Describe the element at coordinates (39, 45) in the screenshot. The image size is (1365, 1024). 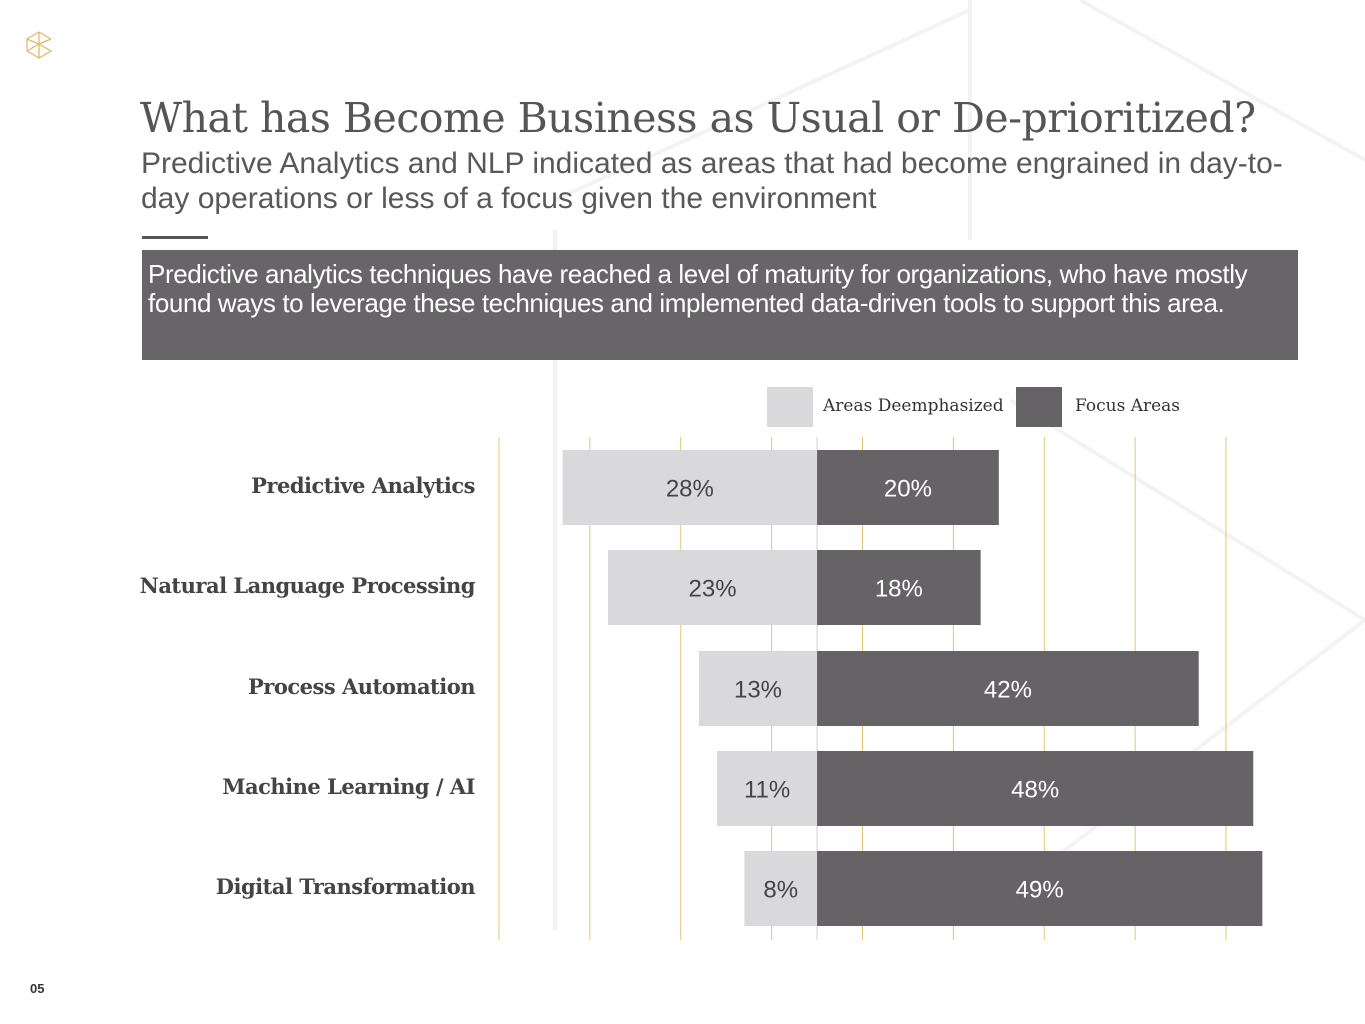
I see `logo-icon` at that location.